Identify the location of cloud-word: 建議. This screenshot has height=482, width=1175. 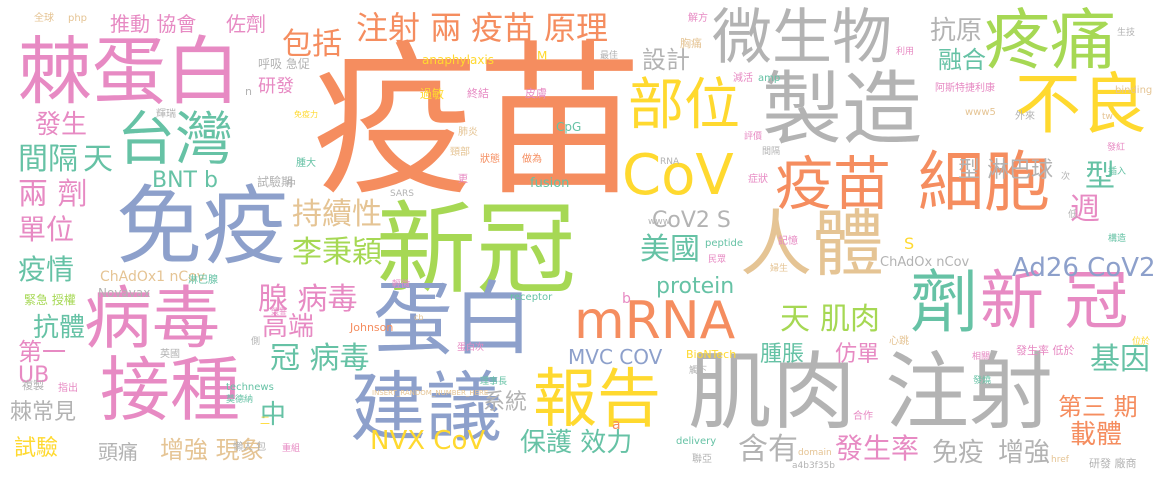
(426, 407).